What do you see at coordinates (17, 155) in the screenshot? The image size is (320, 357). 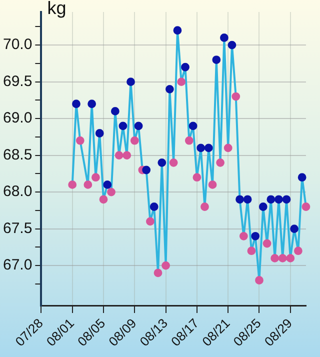 I see `y-tick-label: 68.5` at bounding box center [17, 155].